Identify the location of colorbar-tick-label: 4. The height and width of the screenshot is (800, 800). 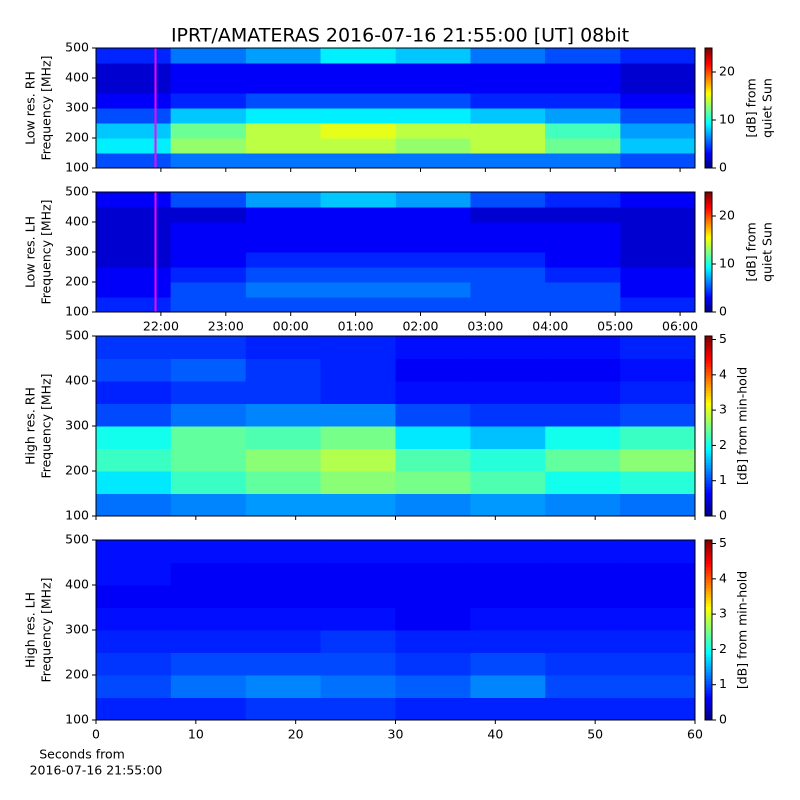
(723, 577).